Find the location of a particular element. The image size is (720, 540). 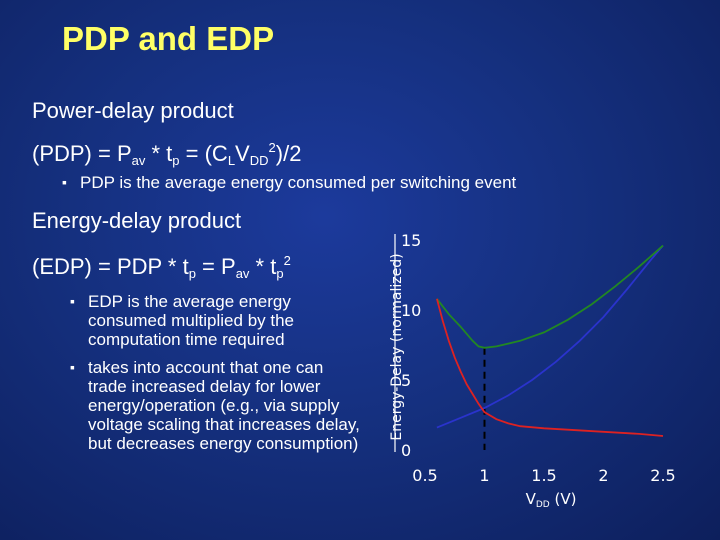

pdp-formula-mid: * t is located at coordinates (159, 153).